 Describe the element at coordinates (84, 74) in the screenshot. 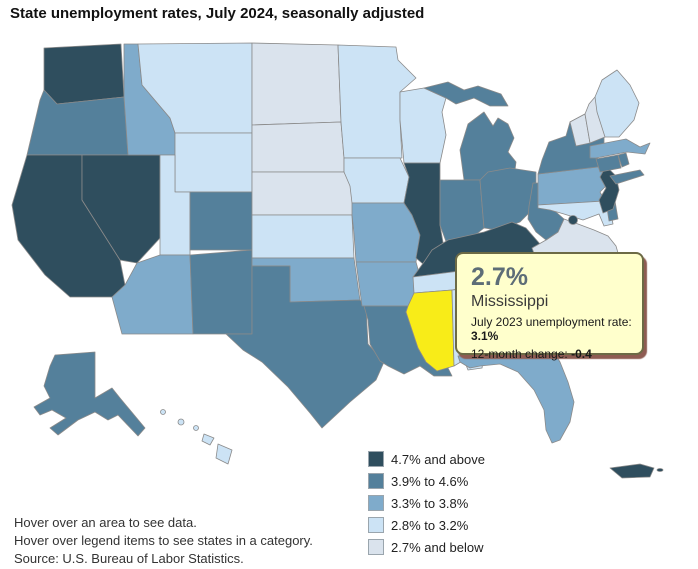

I see `state-wa` at that location.